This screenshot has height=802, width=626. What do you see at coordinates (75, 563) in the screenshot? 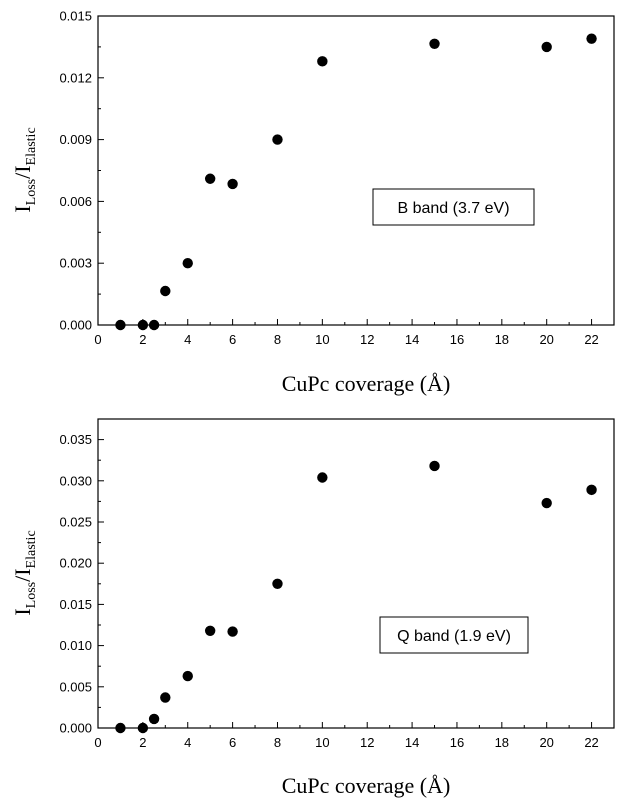
I see `y-tick-label: 0.020` at bounding box center [75, 563].